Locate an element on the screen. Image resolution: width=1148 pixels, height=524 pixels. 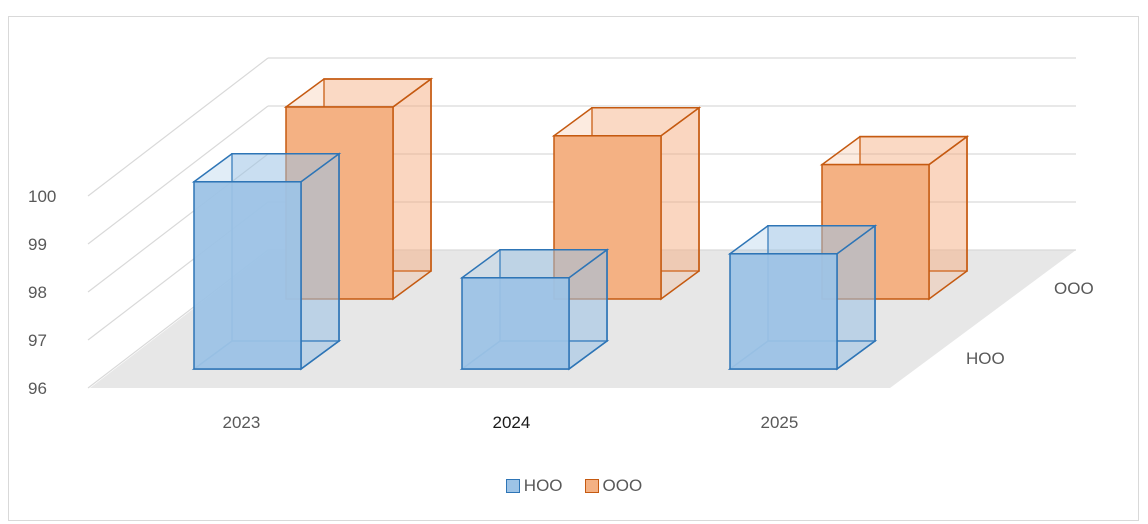
bar-ooo-2024 is located at coordinates (626, 203).